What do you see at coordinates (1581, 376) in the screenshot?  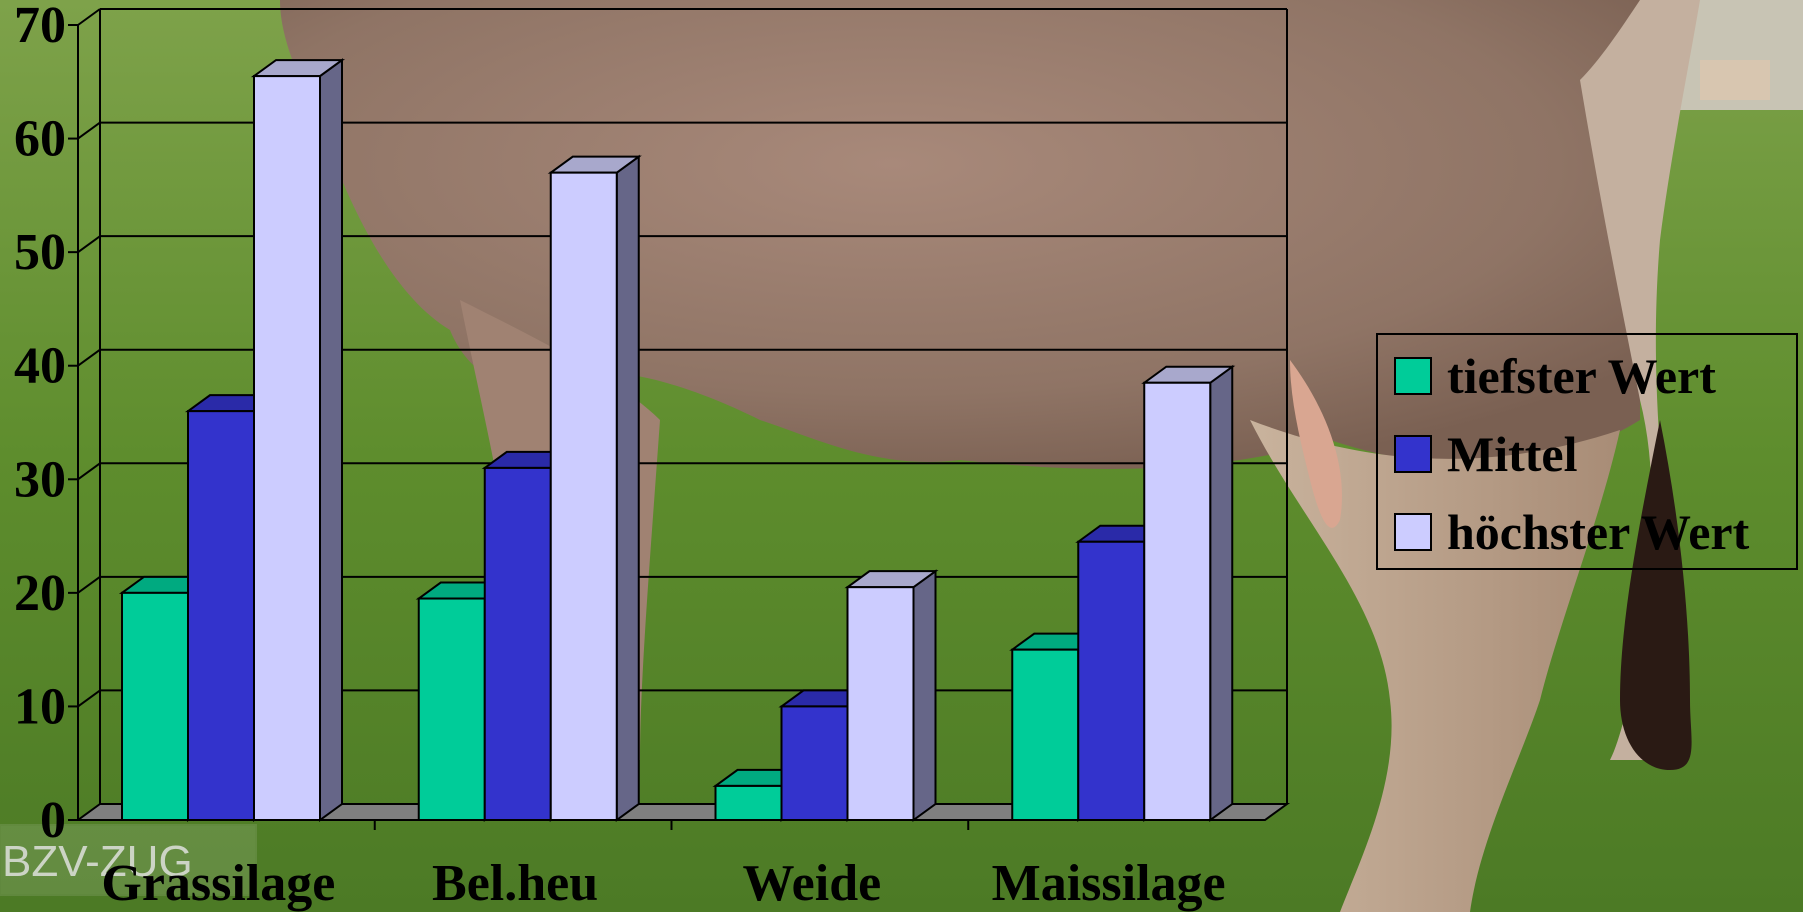 I see `legend-label: tiefster Wert` at bounding box center [1581, 376].